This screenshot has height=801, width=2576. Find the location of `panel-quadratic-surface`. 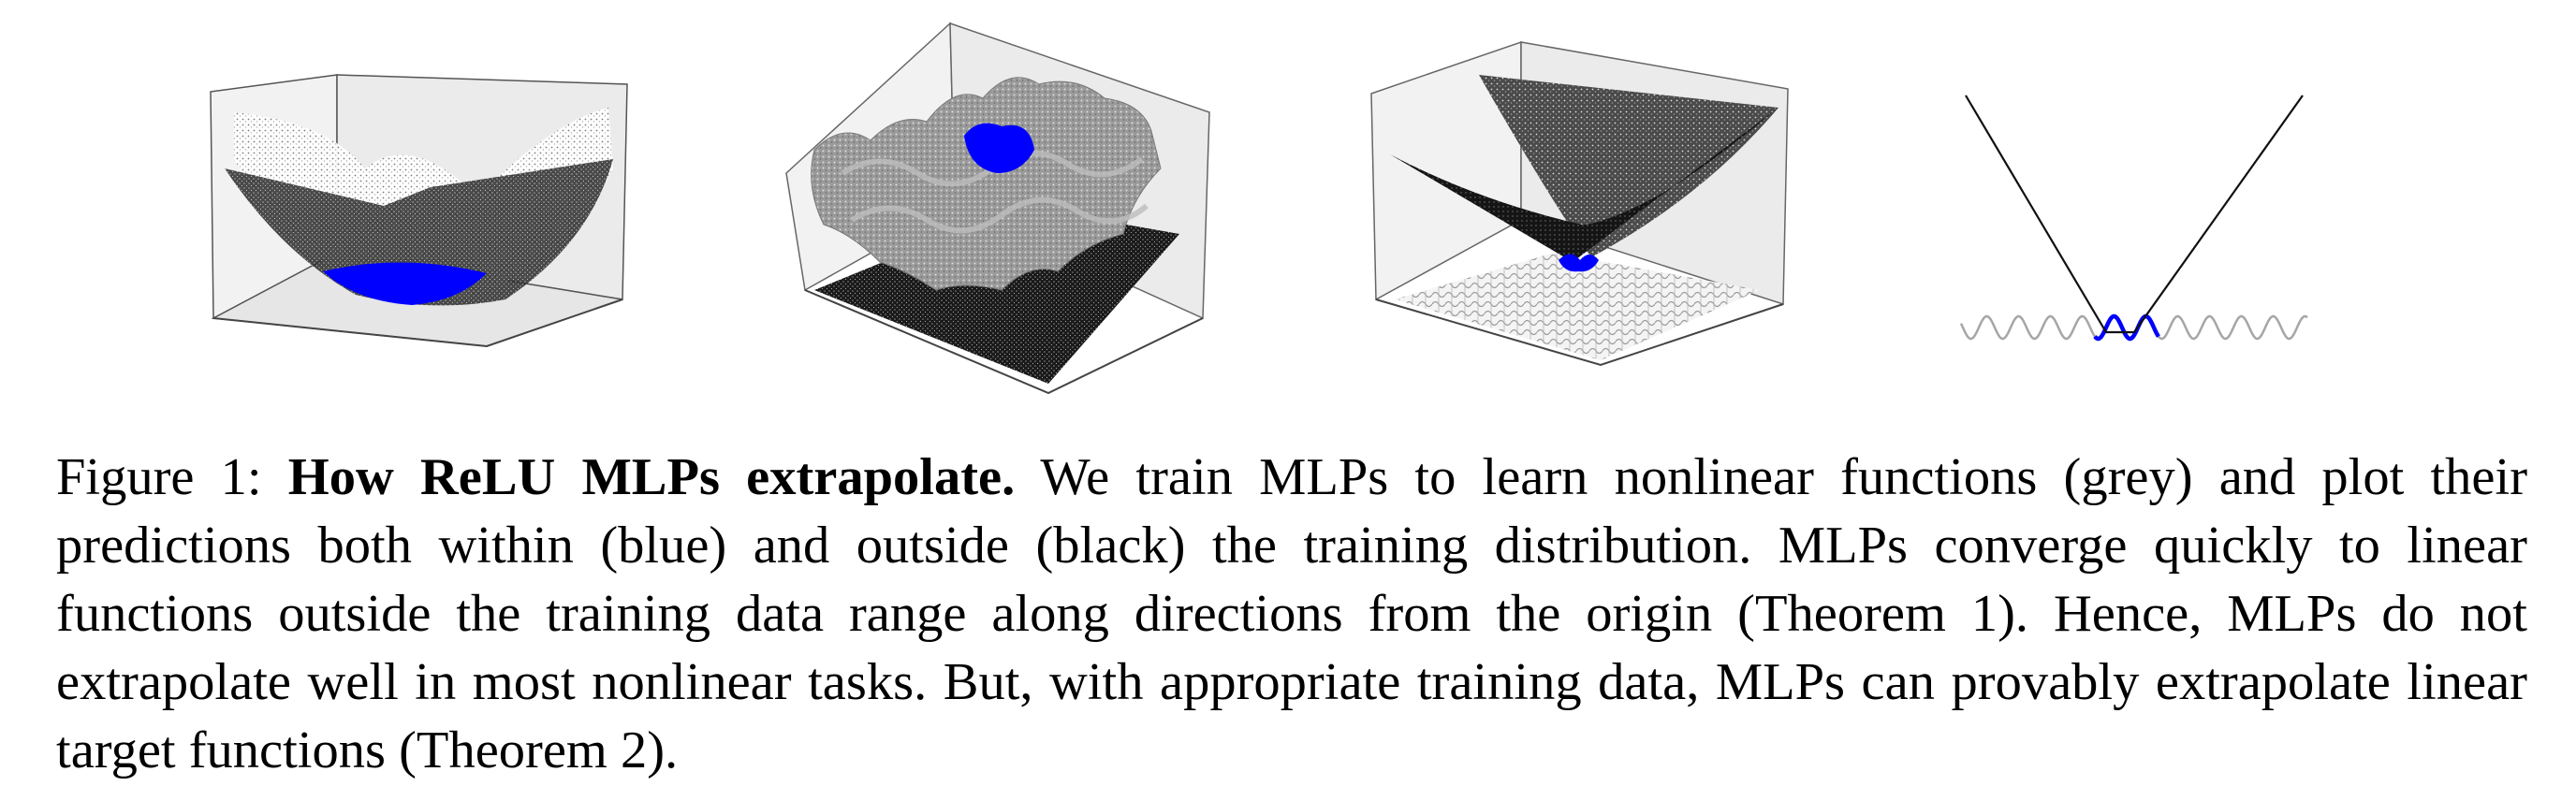

panel-quadratic-surface is located at coordinates (419, 211).